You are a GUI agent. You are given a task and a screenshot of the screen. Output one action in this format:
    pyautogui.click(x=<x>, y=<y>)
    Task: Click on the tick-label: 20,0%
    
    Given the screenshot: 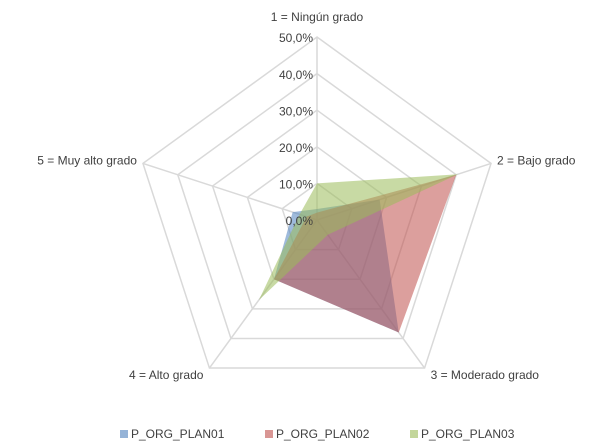 What is the action you would take?
    pyautogui.click(x=296, y=148)
    